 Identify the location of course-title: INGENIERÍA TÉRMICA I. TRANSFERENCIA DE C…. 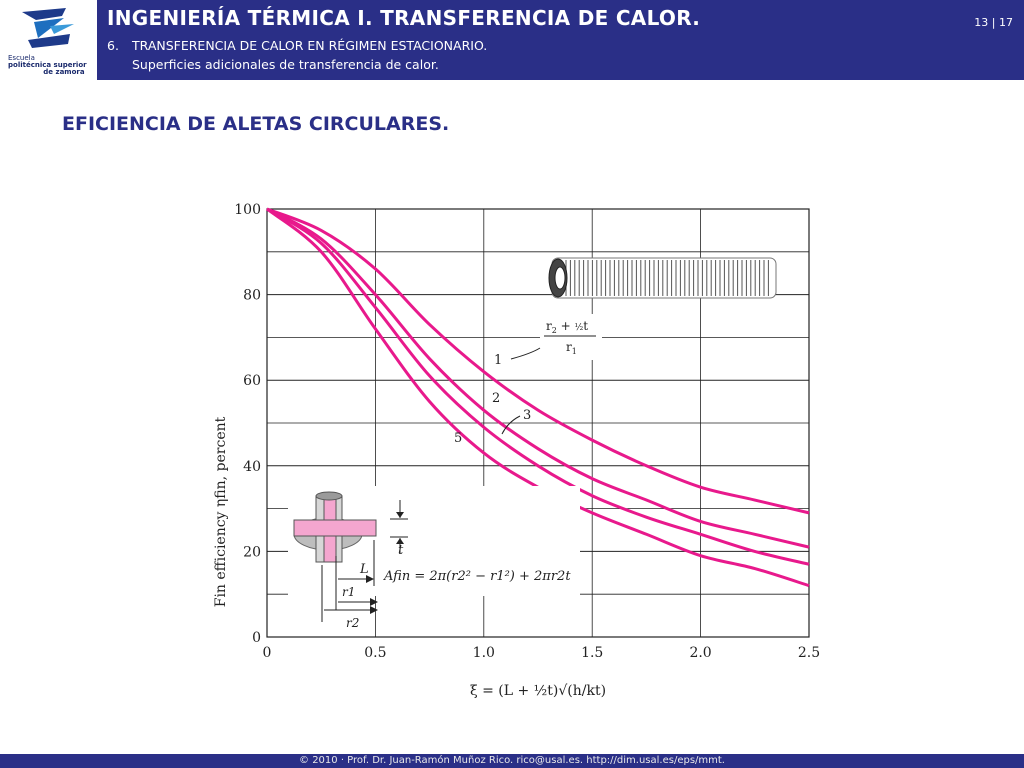
(404, 18).